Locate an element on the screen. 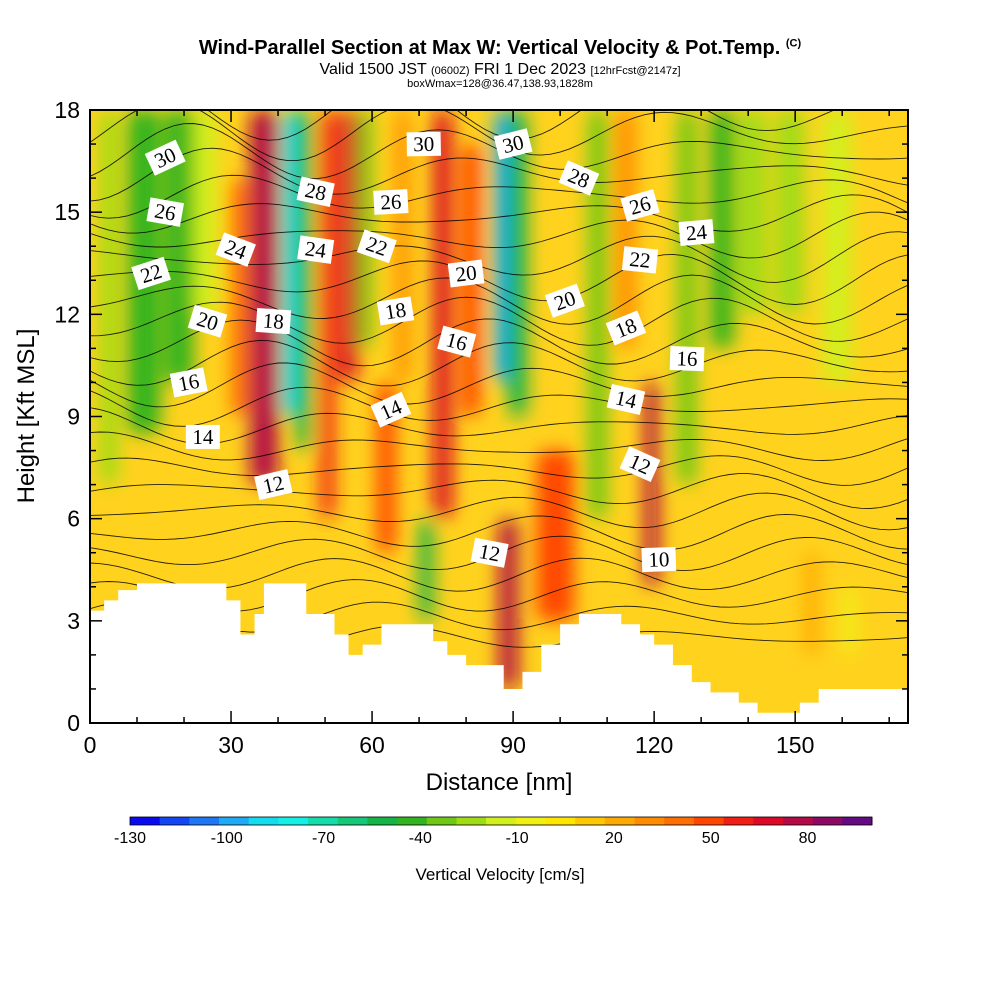  valid-time: Valid 1500 JST is located at coordinates (373, 69).